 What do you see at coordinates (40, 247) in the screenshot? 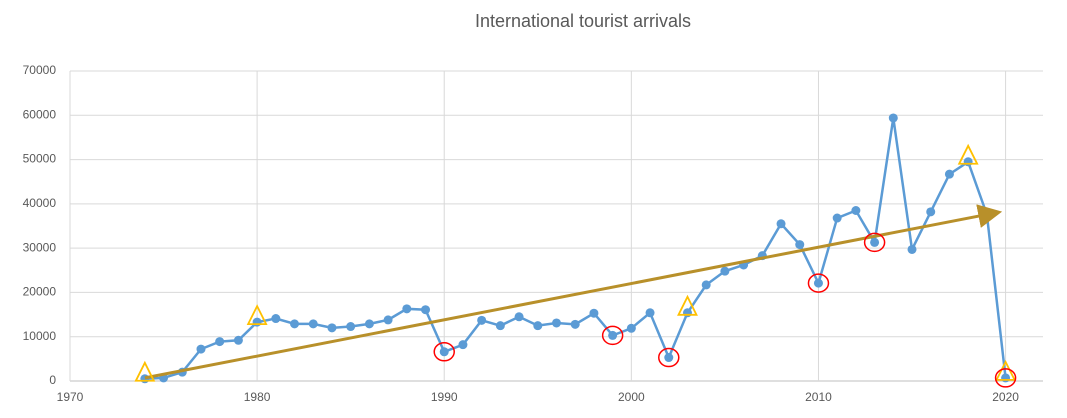
I see `y-tick-label: 30000` at bounding box center [40, 247].